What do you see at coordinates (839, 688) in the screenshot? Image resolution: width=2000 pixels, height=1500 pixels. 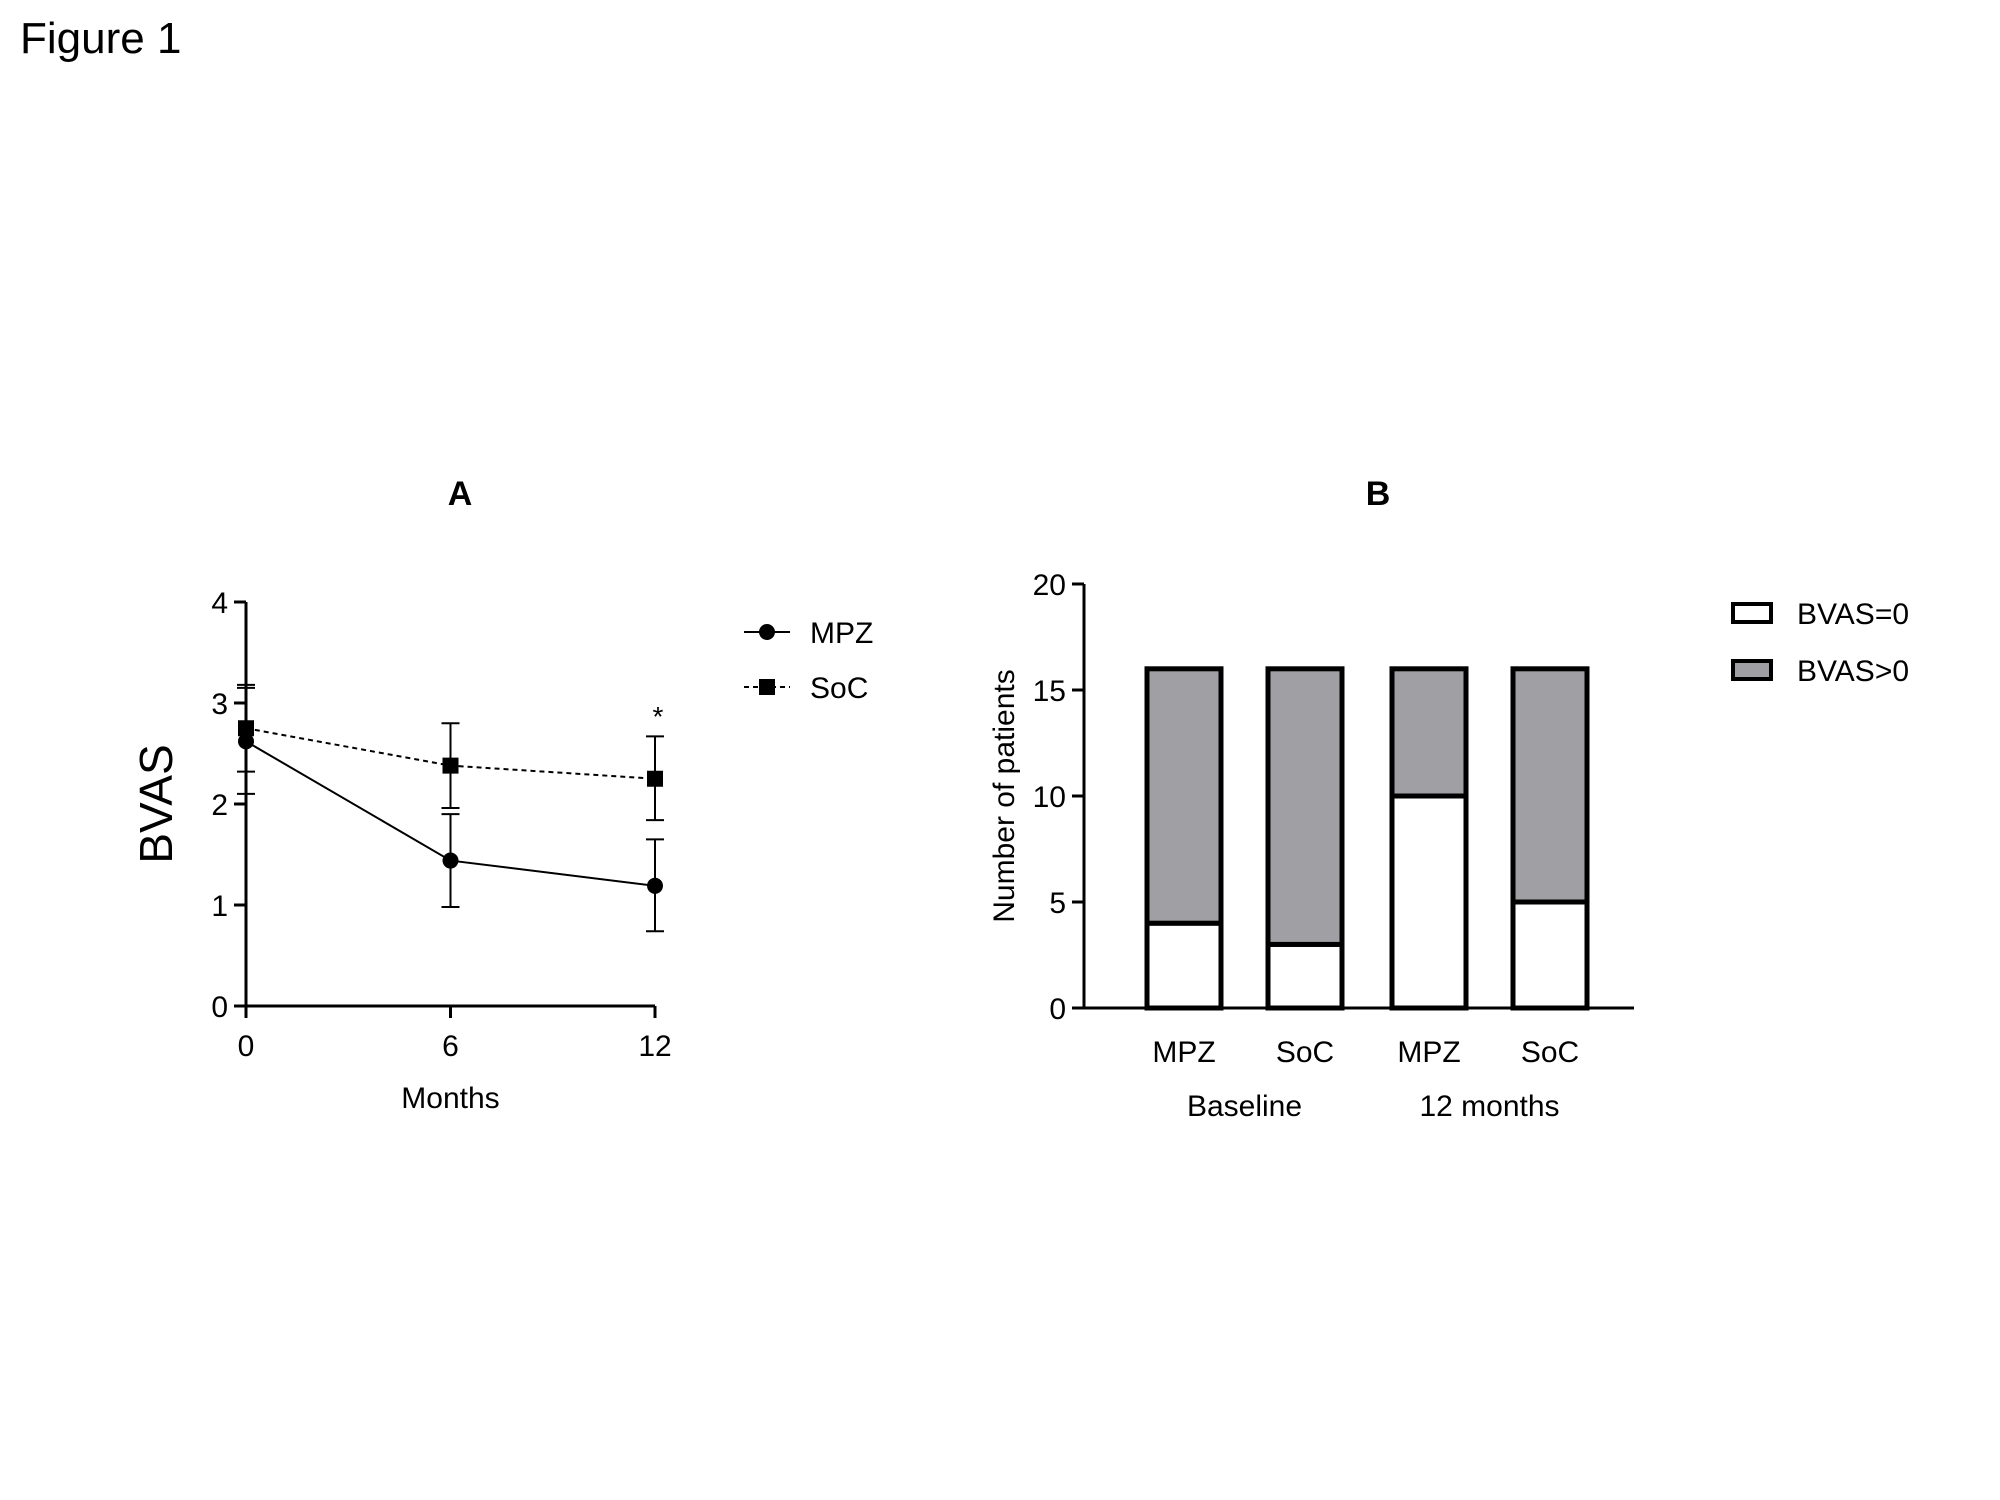 I see `panel-a-legend-label: SoC` at bounding box center [839, 688].